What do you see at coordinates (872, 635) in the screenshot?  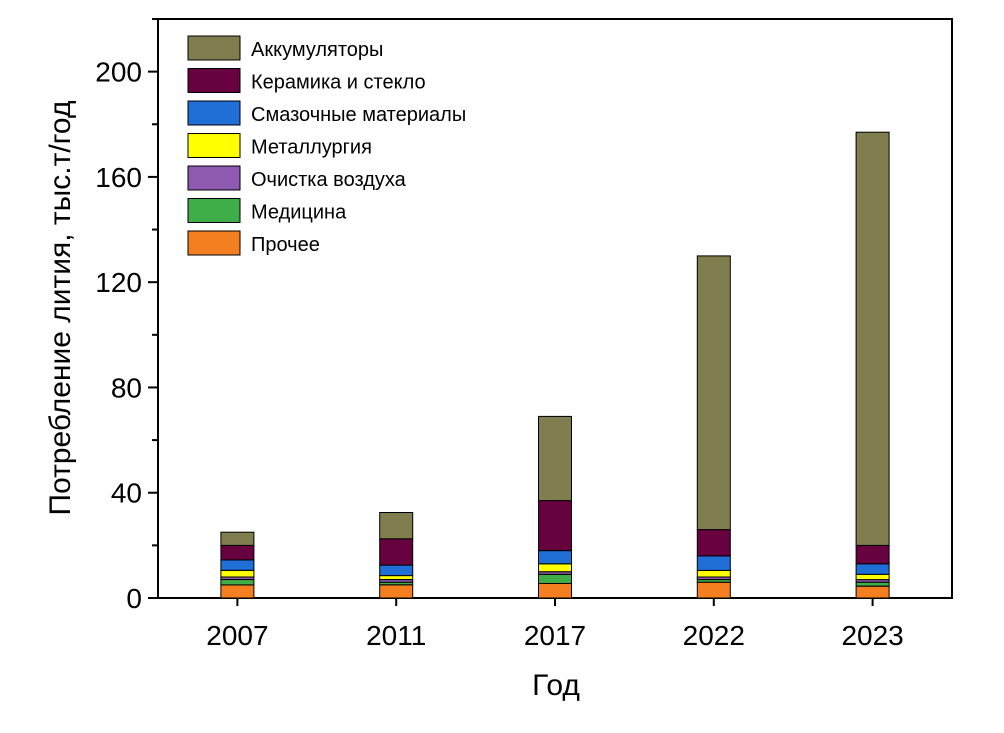 I see `x-tick-label-2023: 2023` at bounding box center [872, 635].